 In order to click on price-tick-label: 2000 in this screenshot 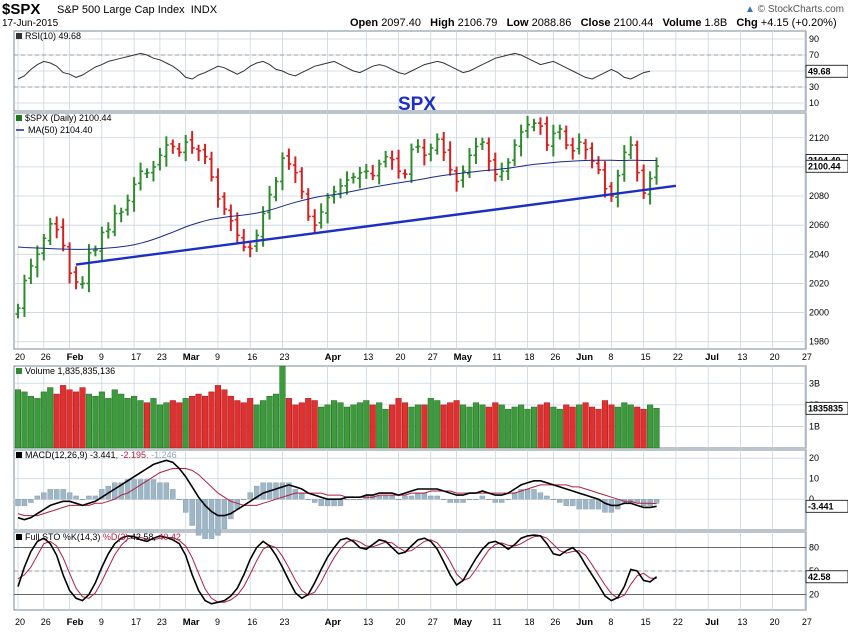, I will do `click(819, 313)`.